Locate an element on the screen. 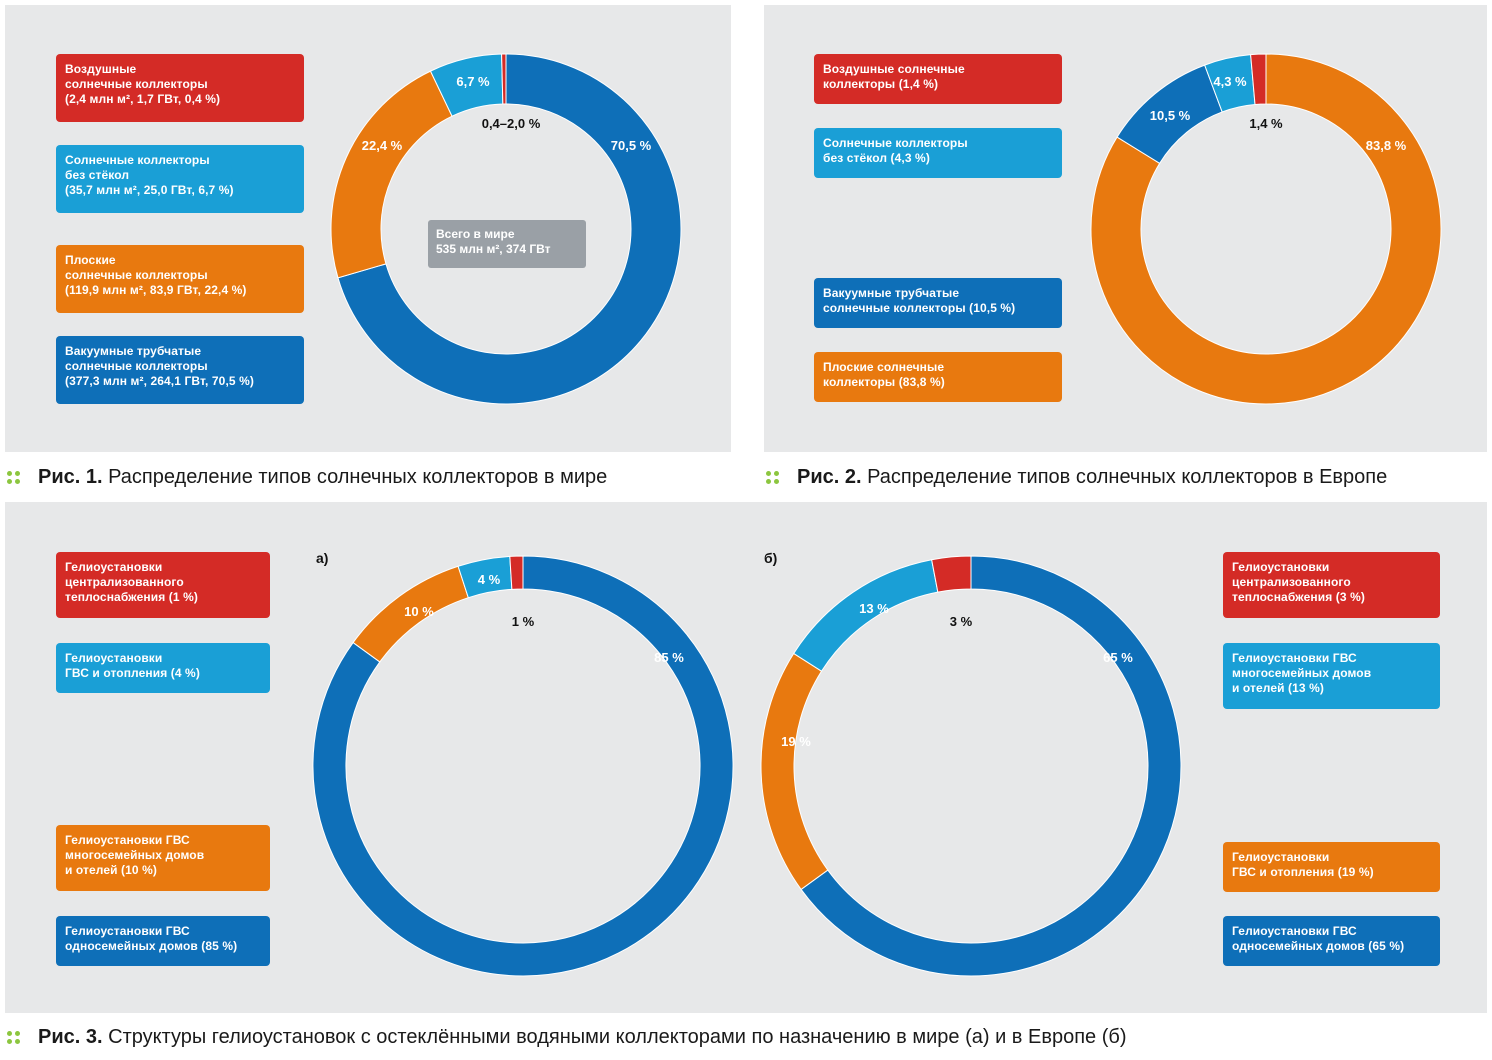  donut-4-label-4: 3 % is located at coordinates (961, 621).